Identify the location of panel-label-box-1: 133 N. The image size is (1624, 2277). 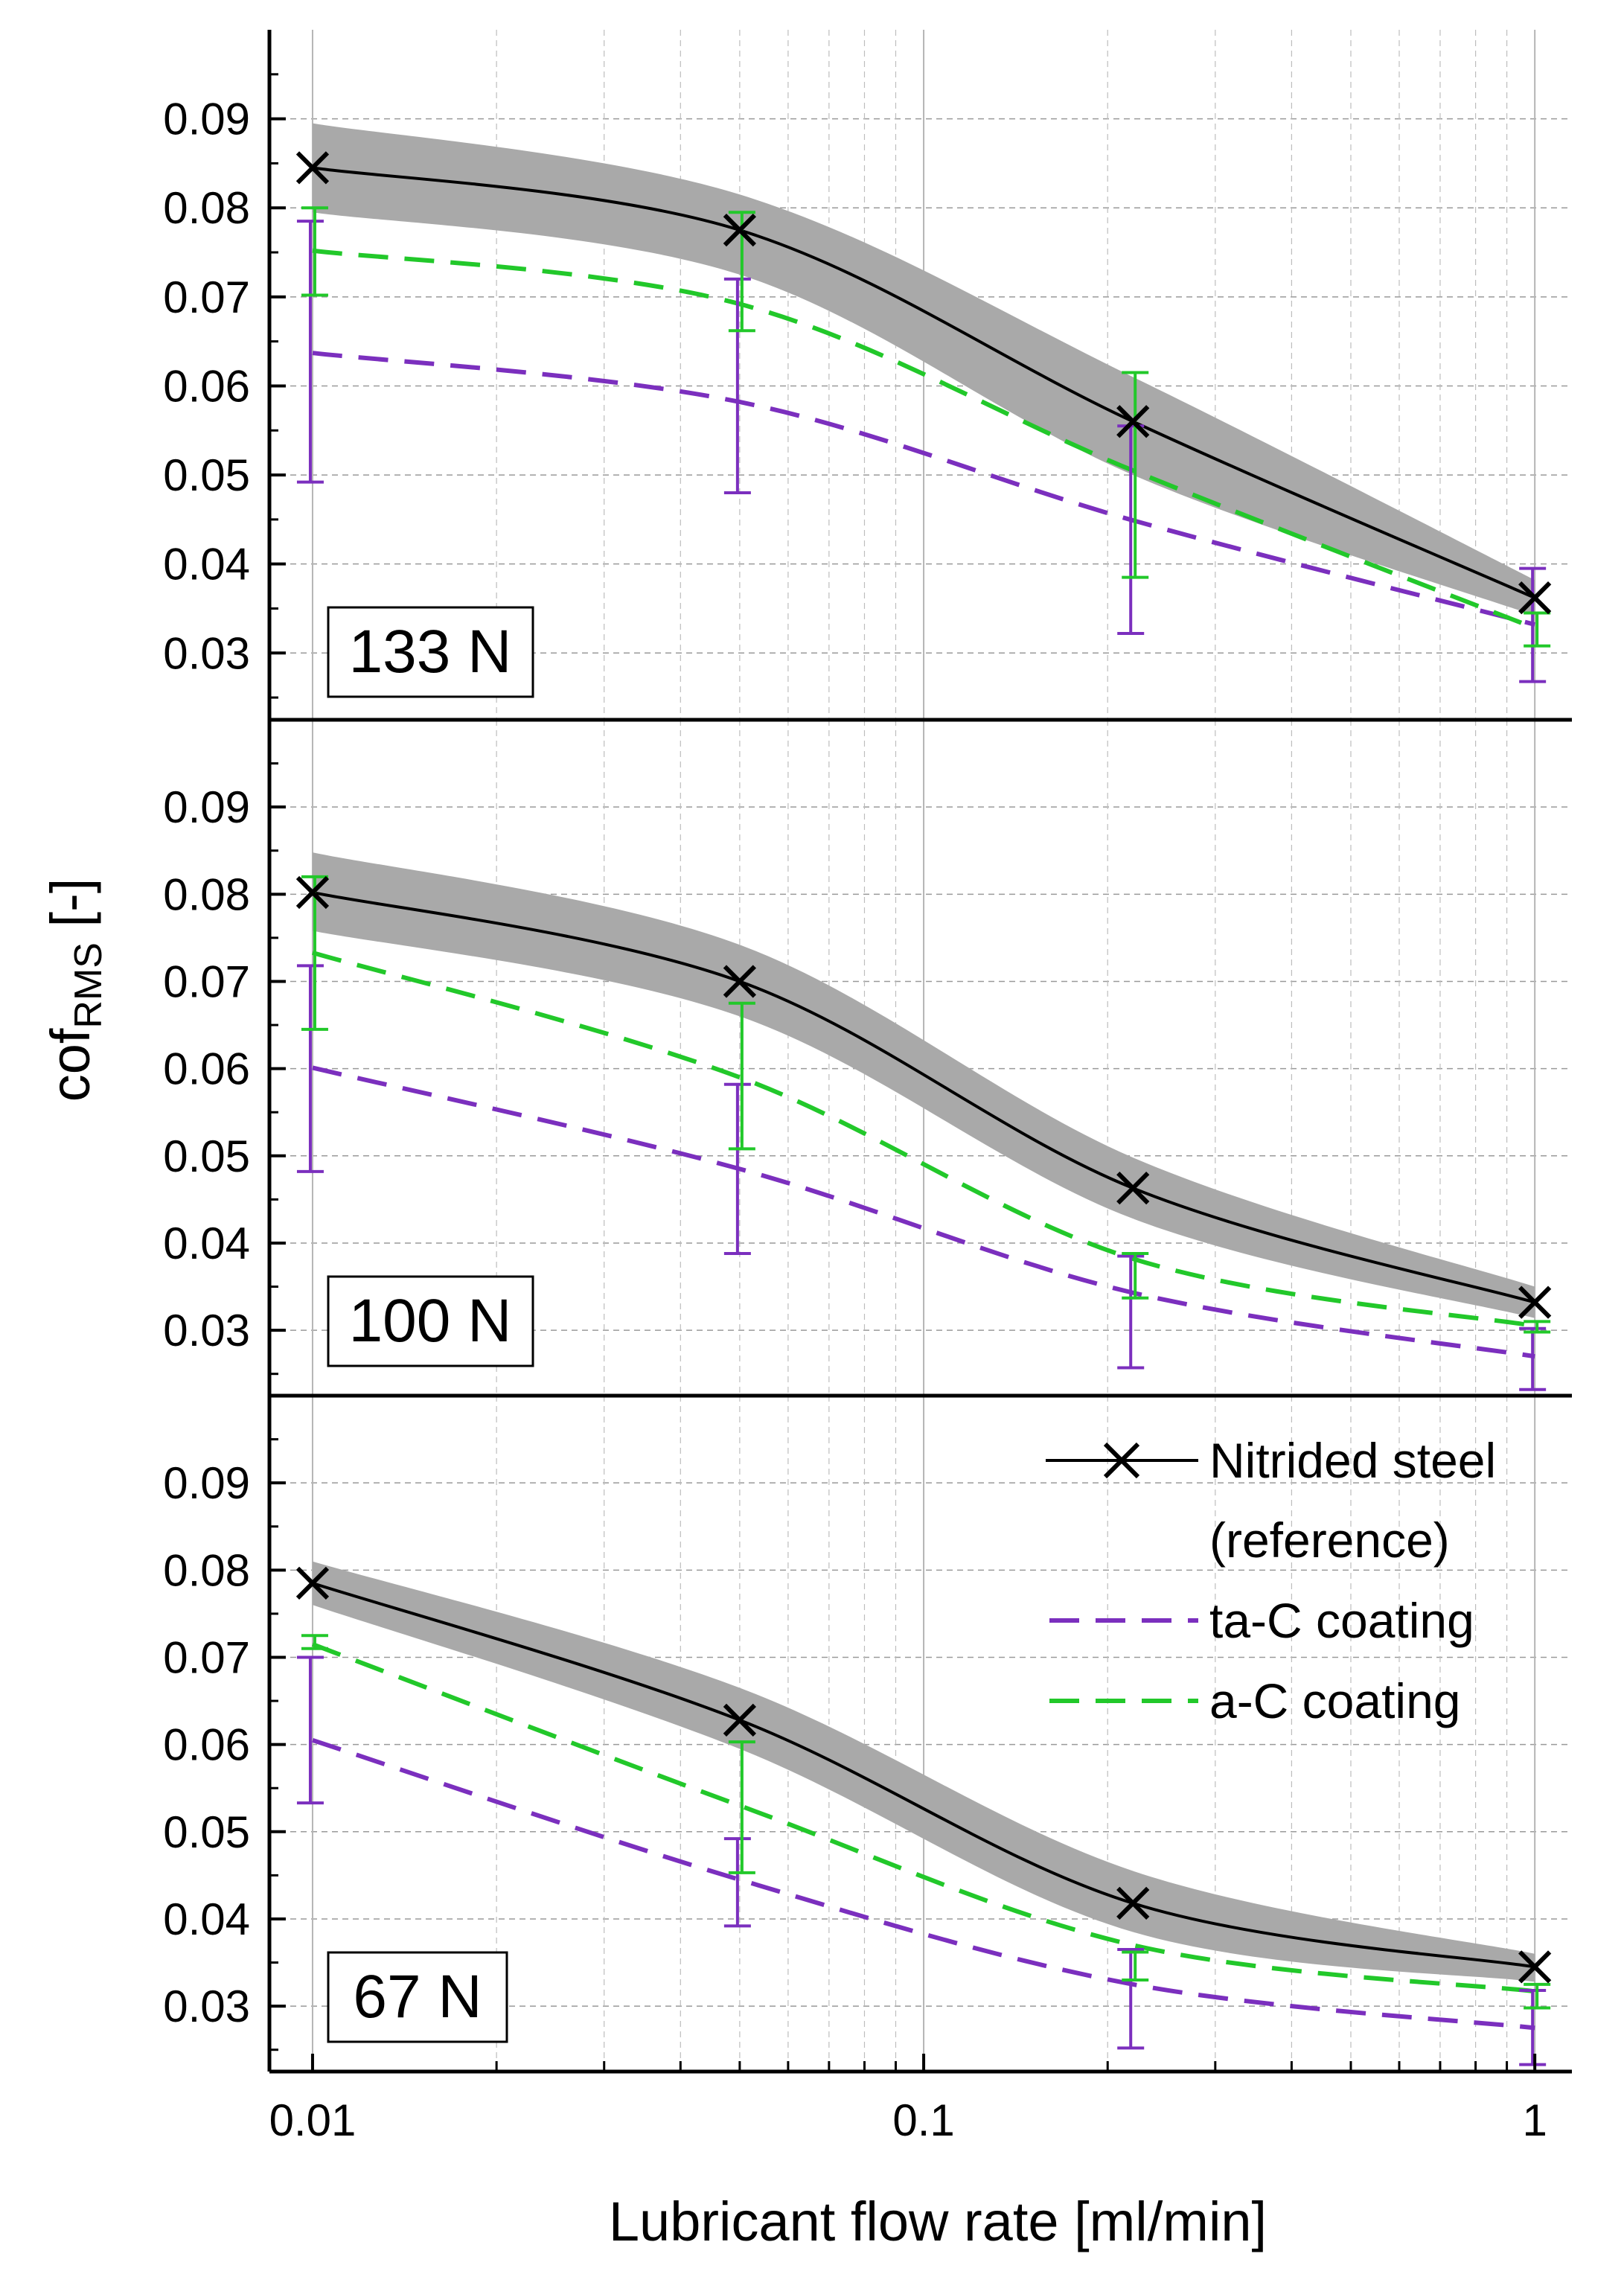
(430, 652).